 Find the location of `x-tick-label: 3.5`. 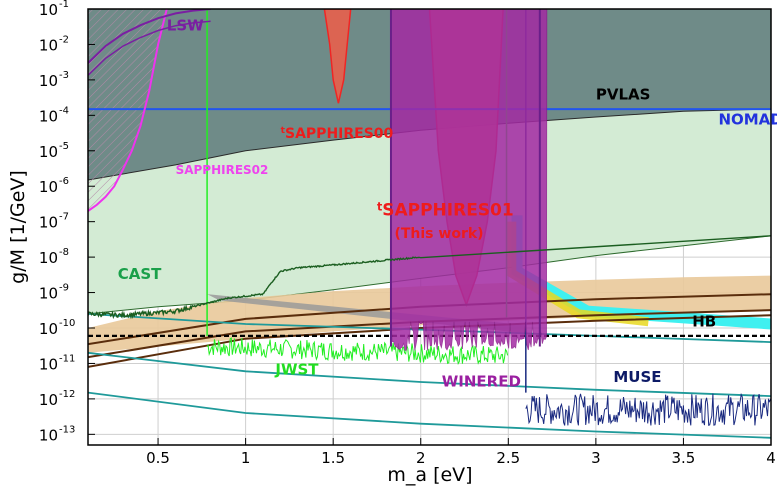

x-tick-label: 3.5 is located at coordinates (684, 458).